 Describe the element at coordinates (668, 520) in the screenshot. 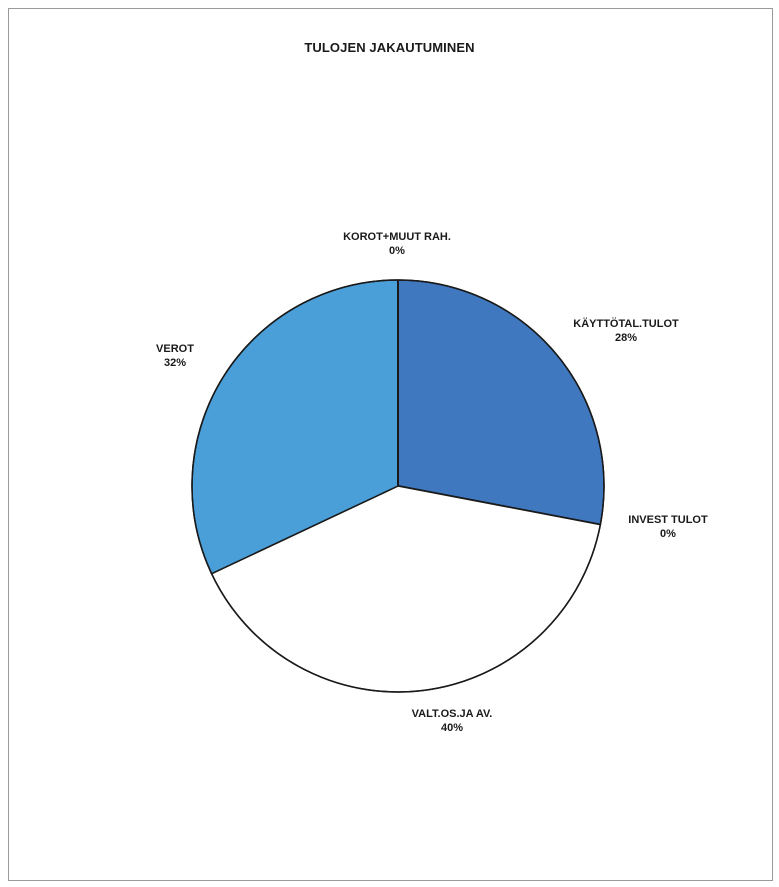

I see `slice-label-2: INVEST TULOT` at that location.